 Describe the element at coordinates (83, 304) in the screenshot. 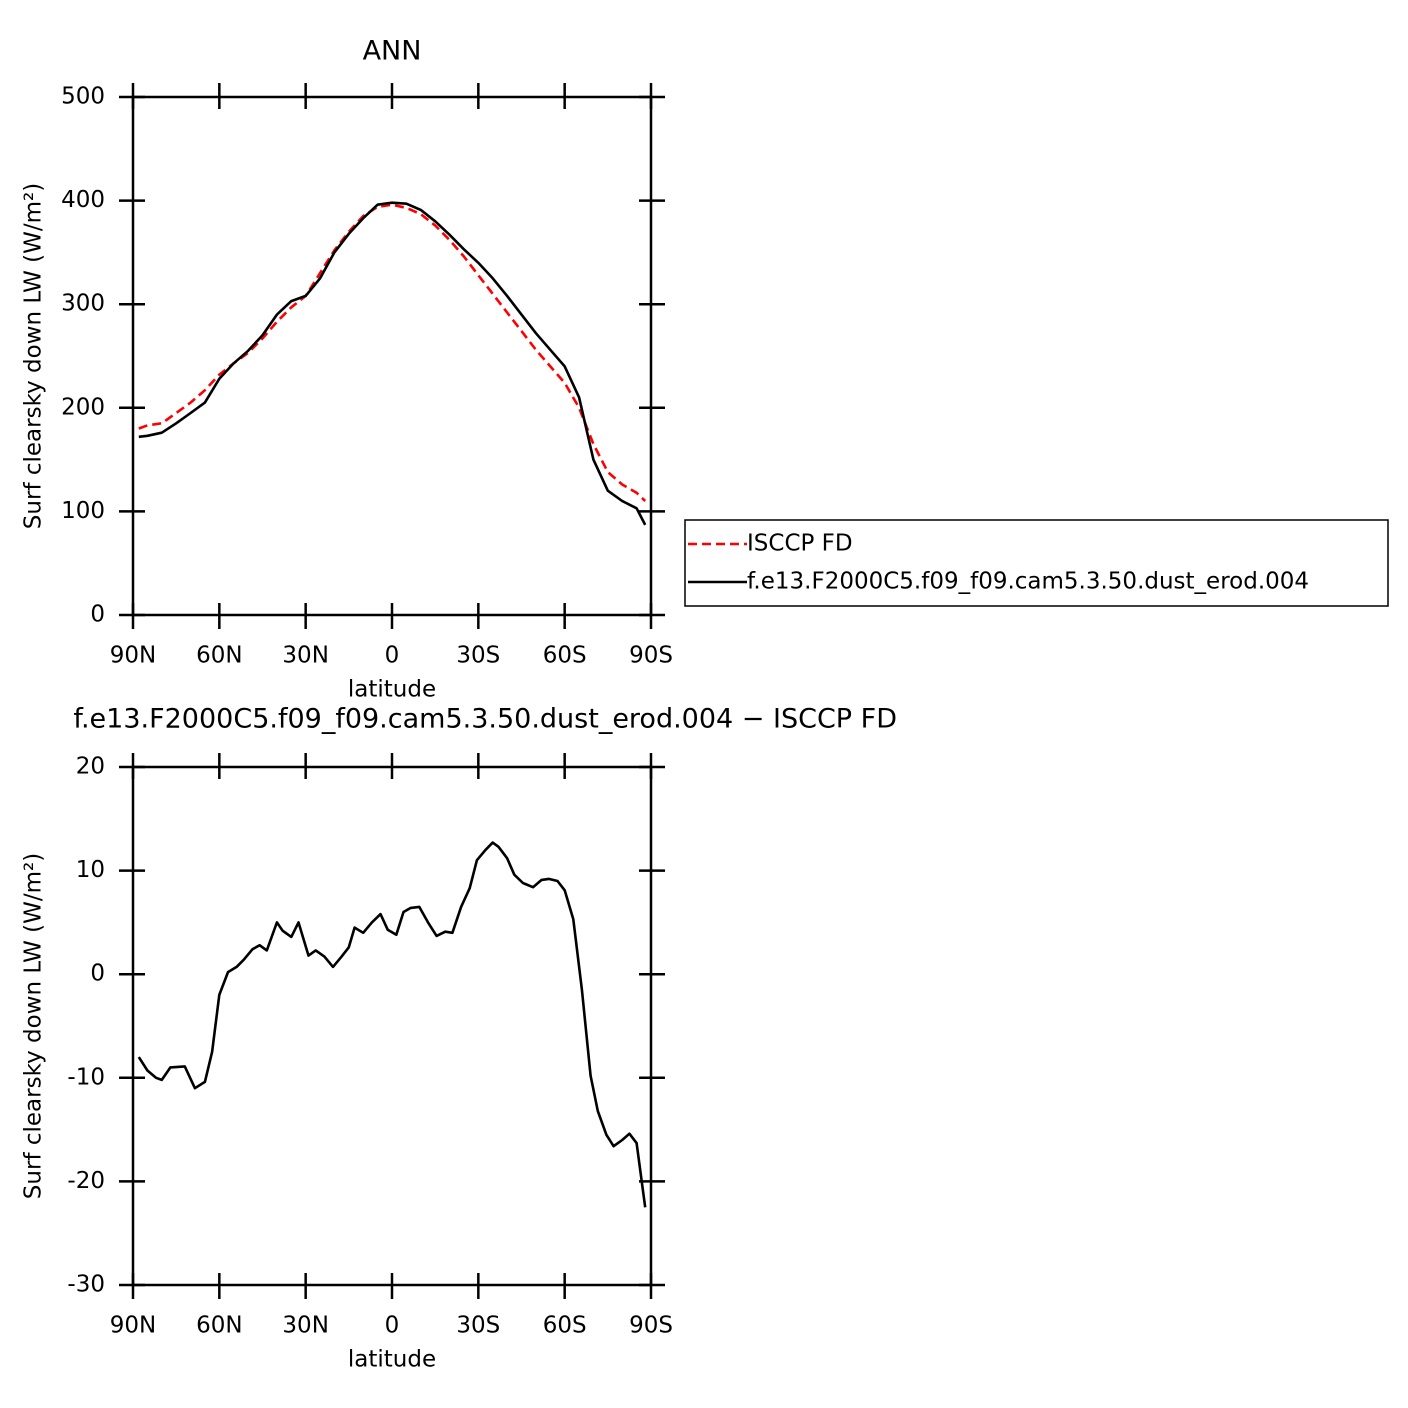

I see `y-tick-label: 300` at that location.